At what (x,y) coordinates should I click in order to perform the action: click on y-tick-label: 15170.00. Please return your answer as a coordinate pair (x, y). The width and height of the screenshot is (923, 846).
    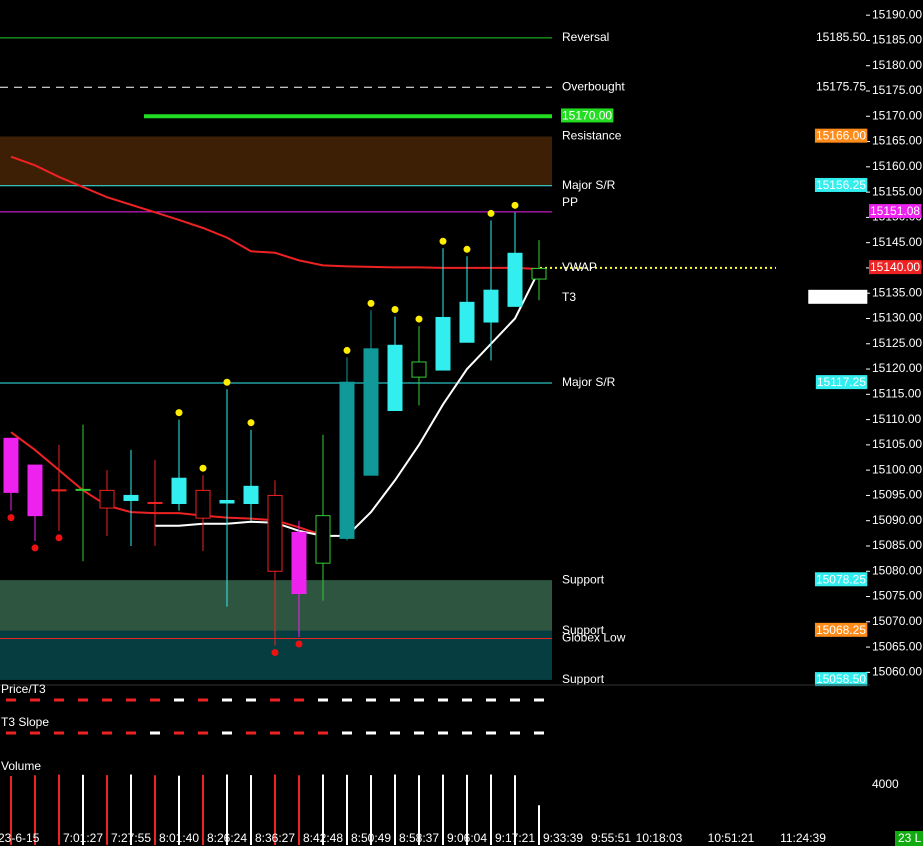
    Looking at the image, I should click on (897, 115).